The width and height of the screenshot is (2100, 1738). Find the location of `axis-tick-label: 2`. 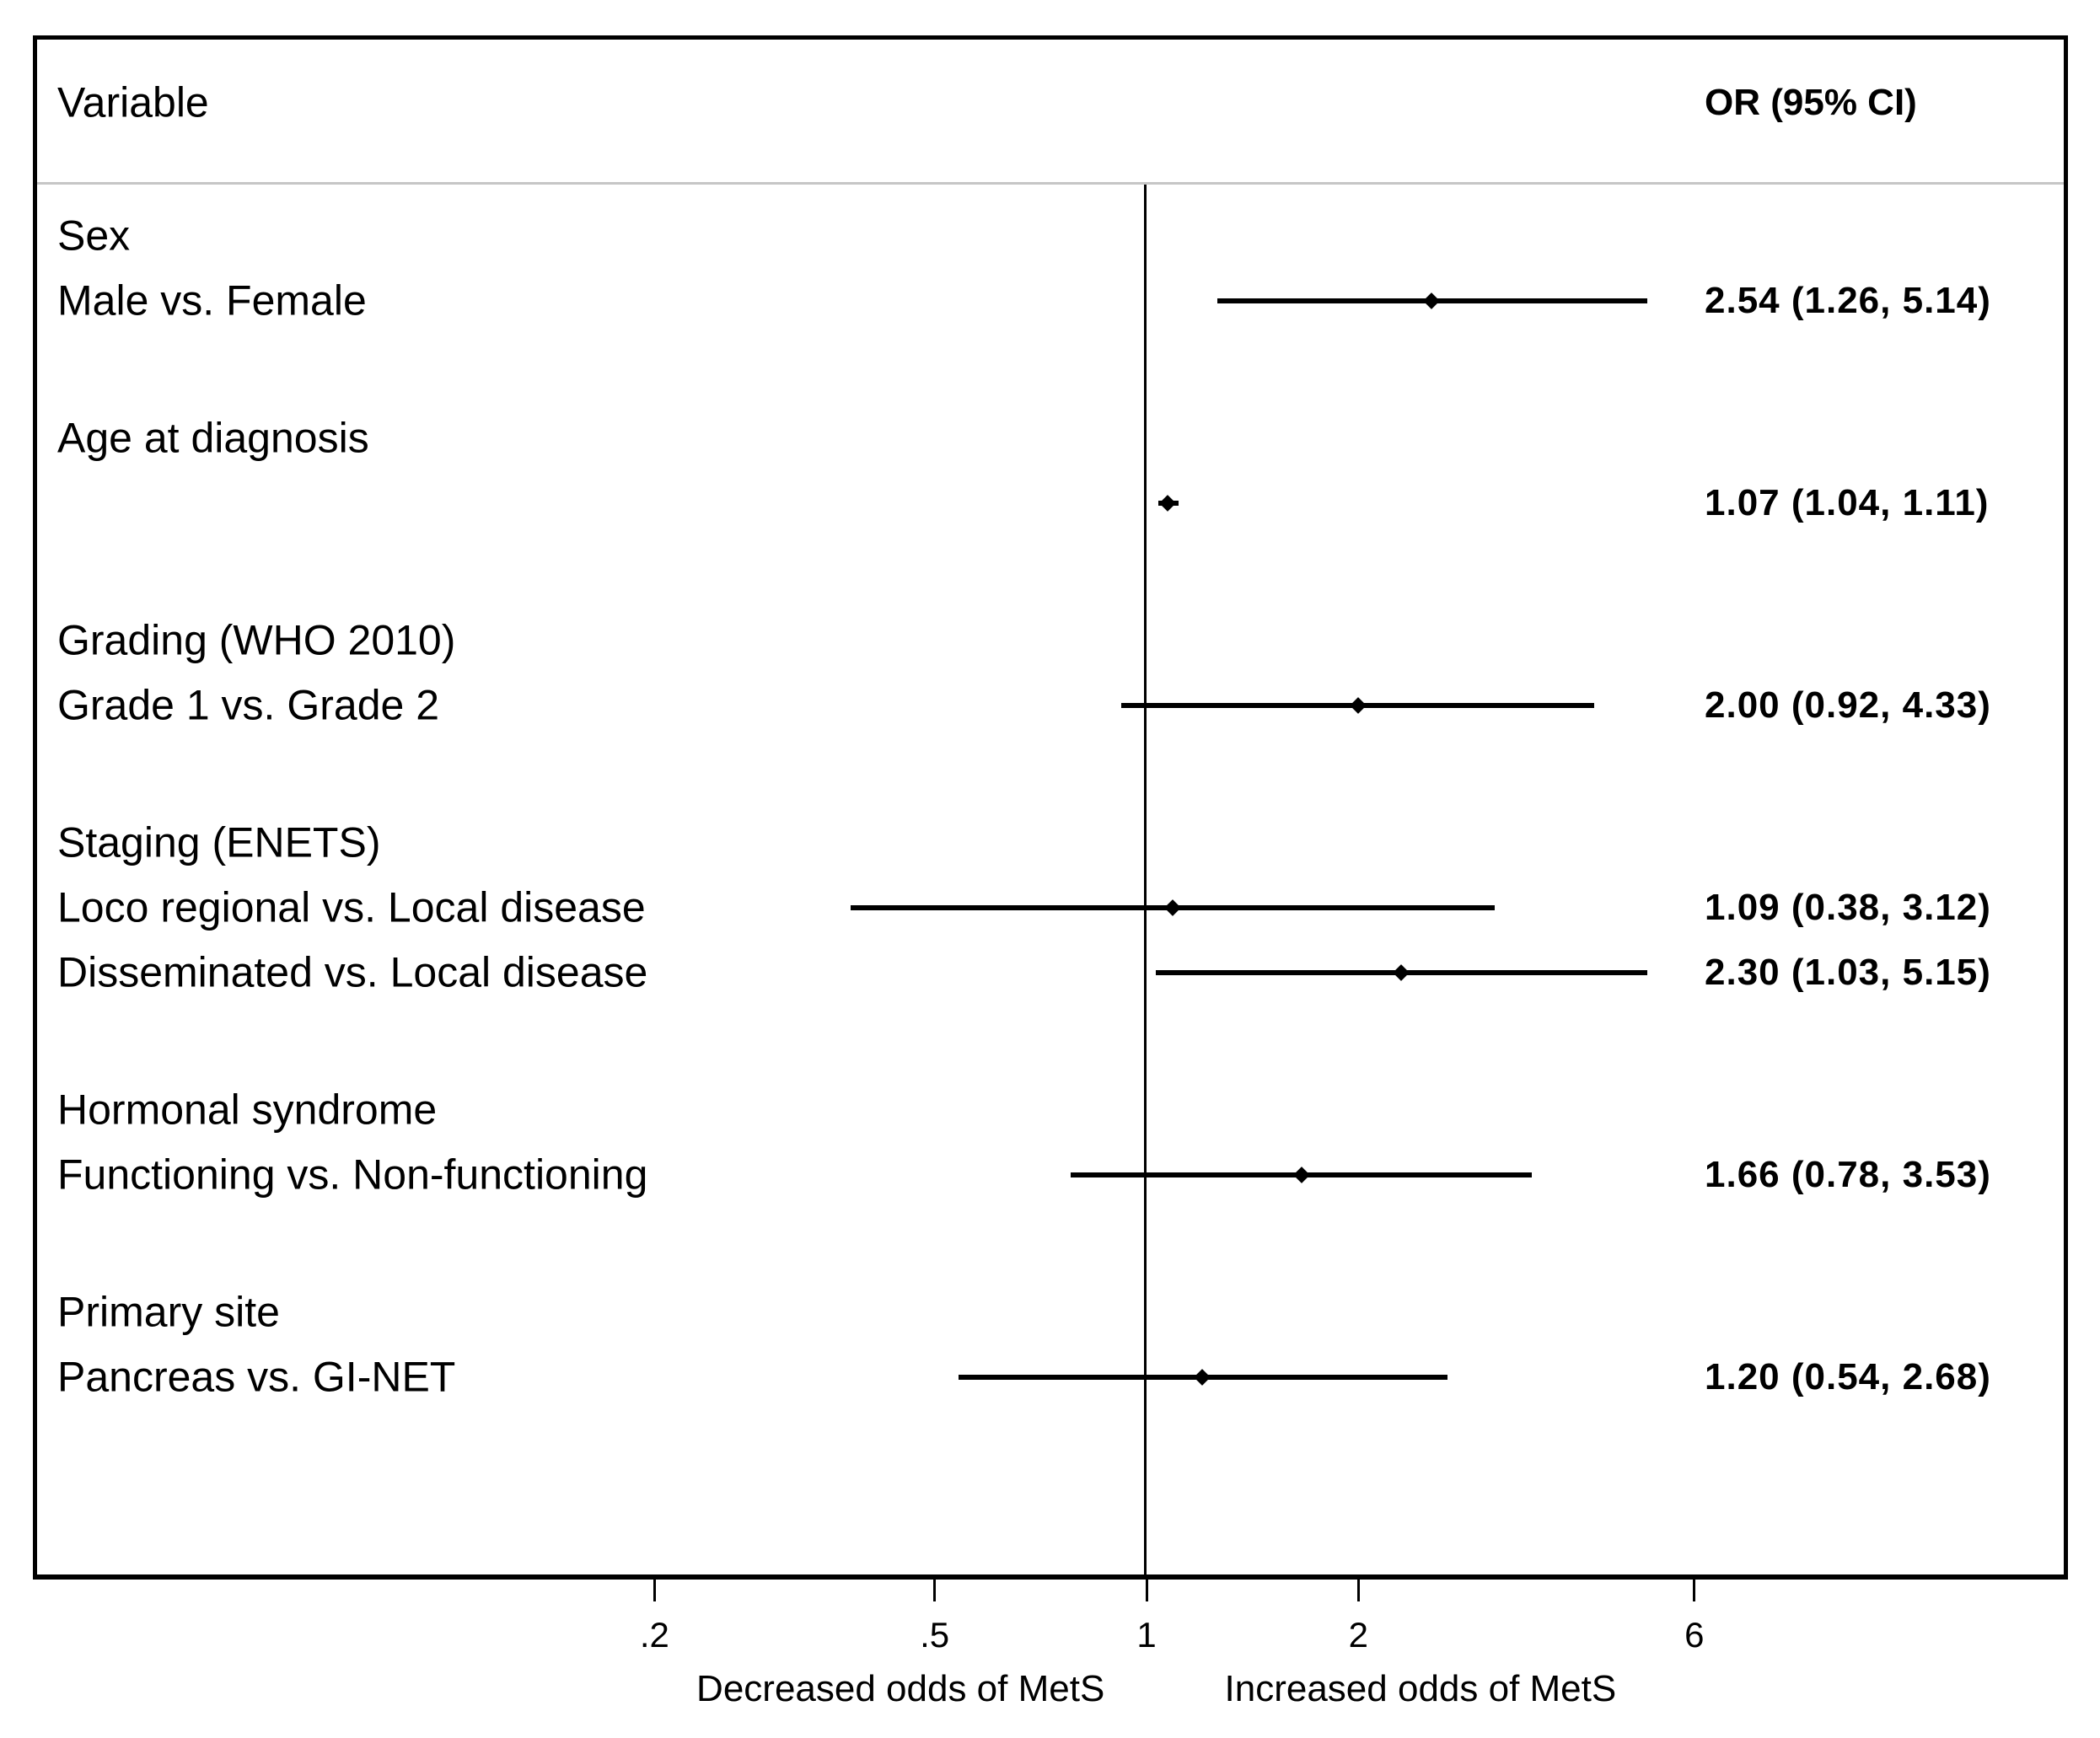

axis-tick-label: 2 is located at coordinates (1358, 1635).